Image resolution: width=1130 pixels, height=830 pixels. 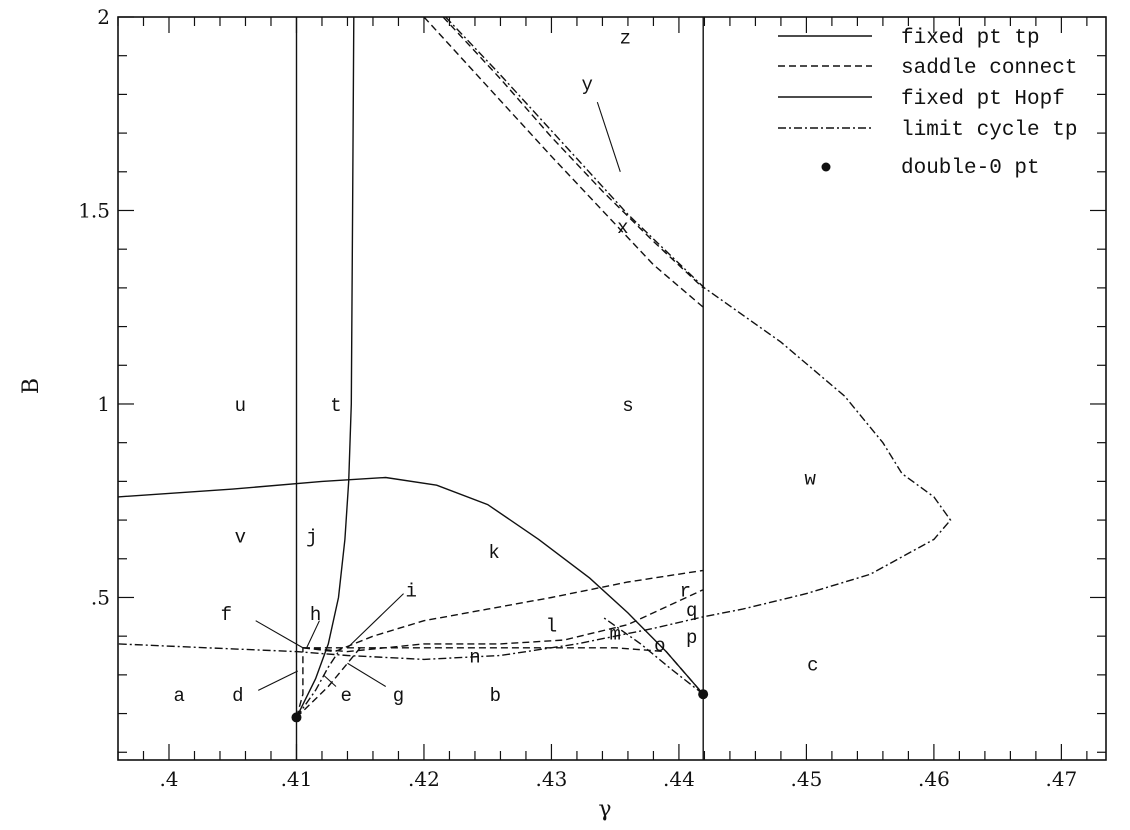 I want to click on region-label-p: p, so click(x=691, y=638).